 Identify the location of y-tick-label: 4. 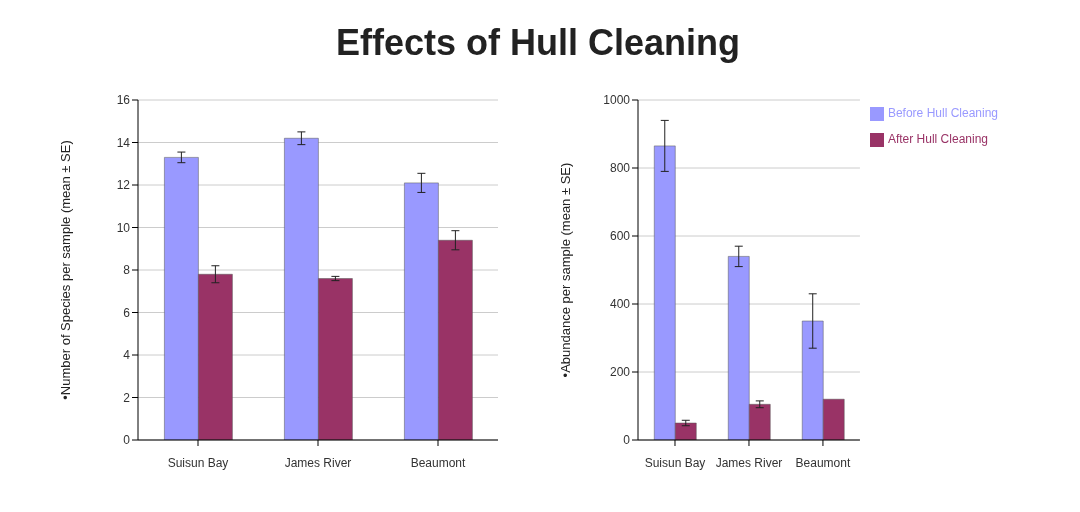
(127, 355).